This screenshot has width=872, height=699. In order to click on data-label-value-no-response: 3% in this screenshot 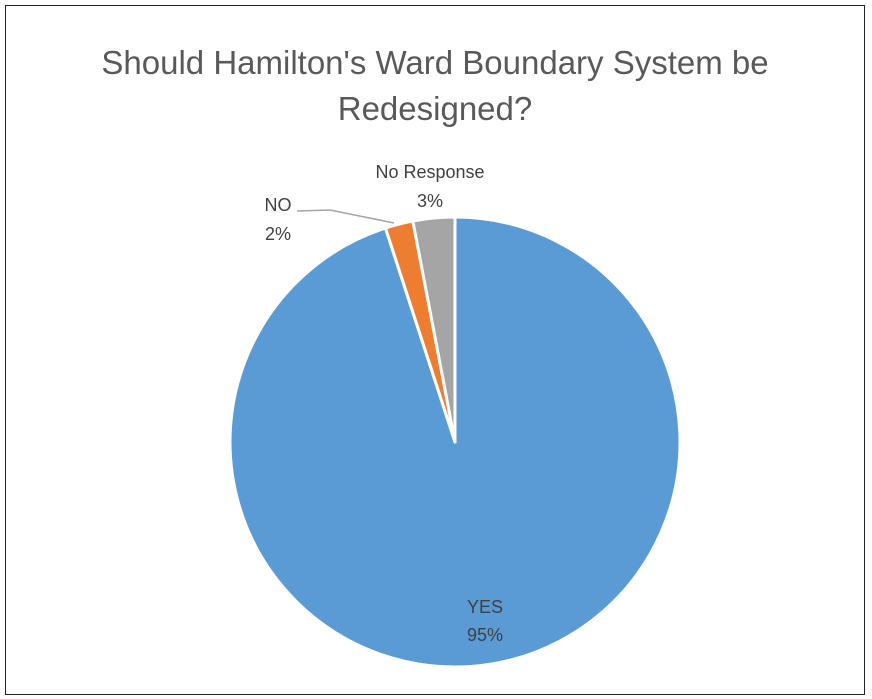, I will do `click(430, 201)`.